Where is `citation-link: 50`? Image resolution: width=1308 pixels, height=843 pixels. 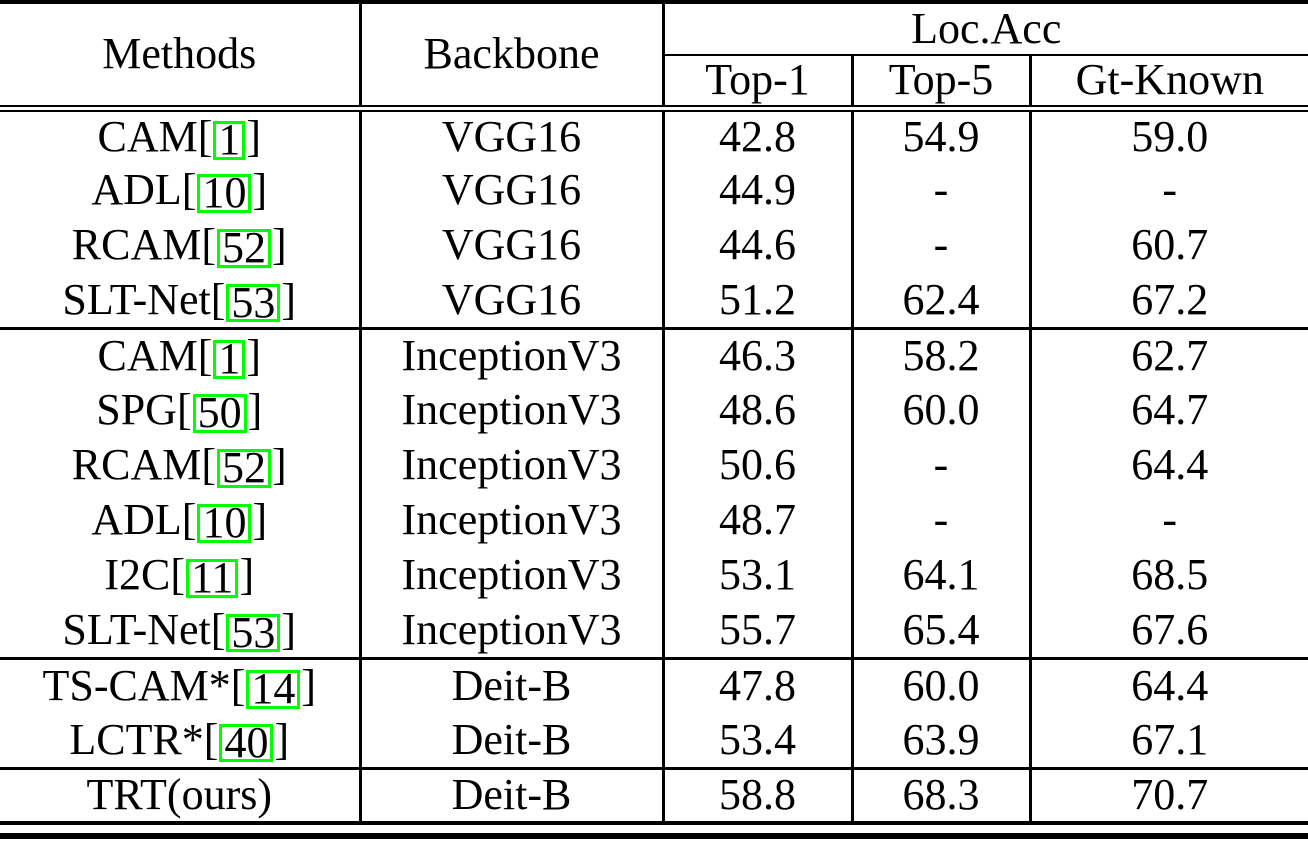 citation-link: 50 is located at coordinates (219, 413).